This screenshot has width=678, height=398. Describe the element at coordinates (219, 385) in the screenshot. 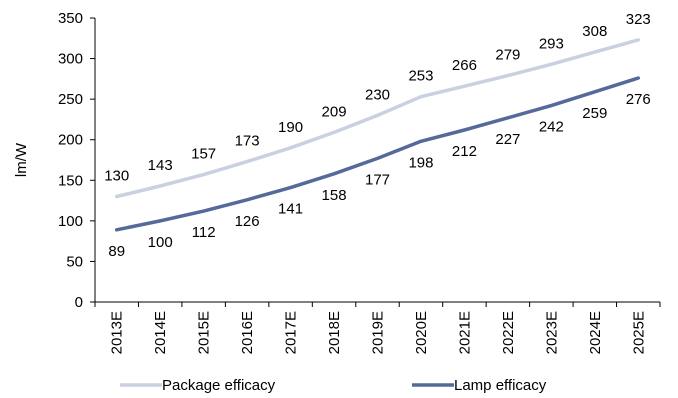

I see `legend-label: Package efficacy` at that location.